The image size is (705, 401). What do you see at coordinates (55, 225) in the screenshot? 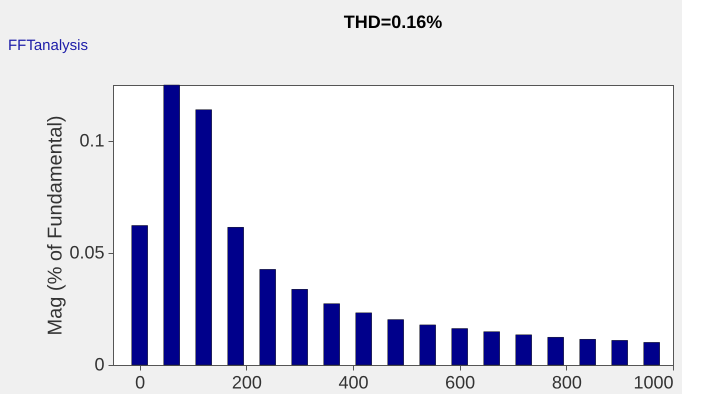
I see `y-axis-title: Mag (% of Fundamental)` at bounding box center [55, 225].